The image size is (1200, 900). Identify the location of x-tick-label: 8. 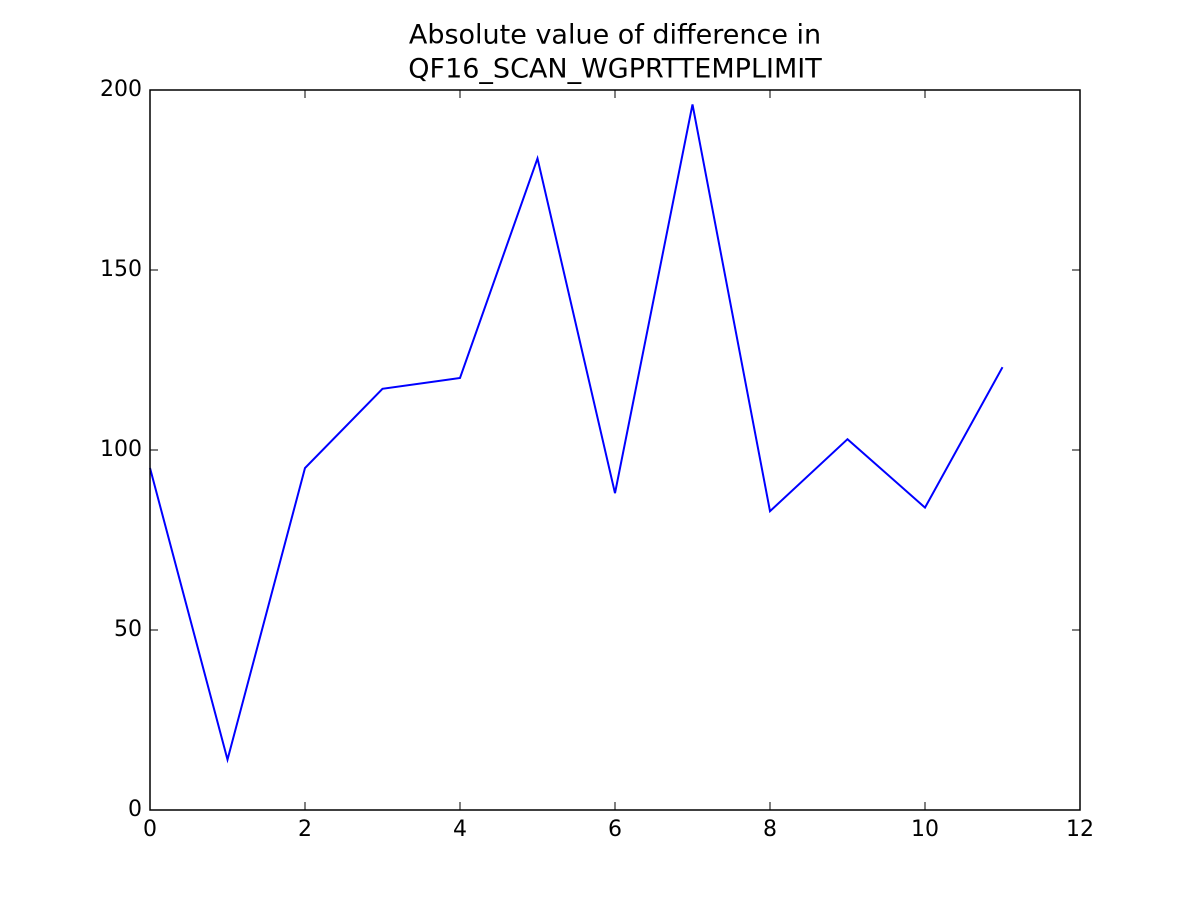
(770, 829).